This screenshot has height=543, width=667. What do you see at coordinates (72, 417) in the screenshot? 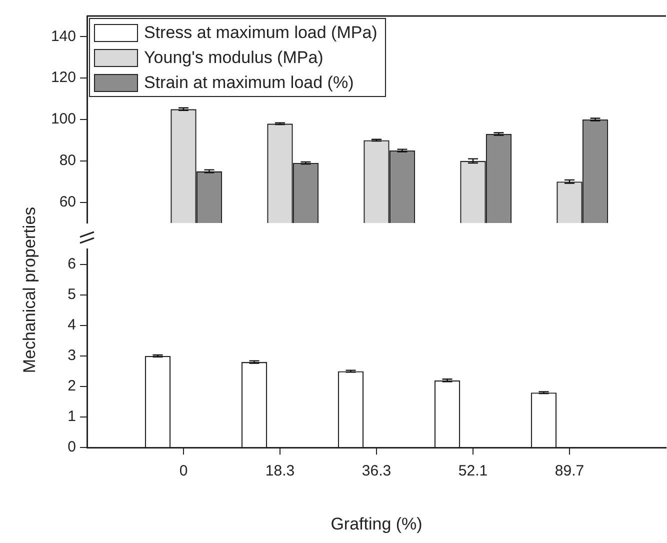
I see `y-tick-label: 1` at bounding box center [72, 417].